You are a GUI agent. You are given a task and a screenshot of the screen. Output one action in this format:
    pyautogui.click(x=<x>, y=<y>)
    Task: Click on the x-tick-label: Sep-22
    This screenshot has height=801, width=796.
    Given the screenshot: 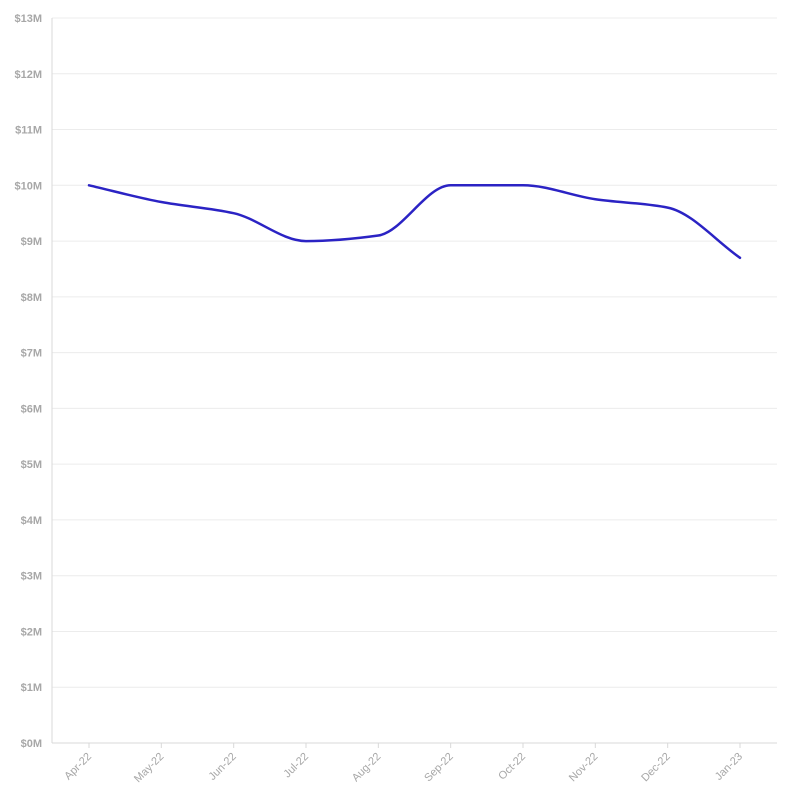 What is the action you would take?
    pyautogui.click(x=439, y=768)
    